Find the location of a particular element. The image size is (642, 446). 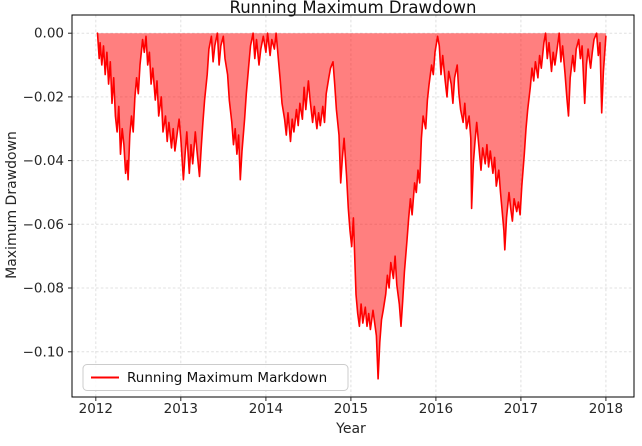

y-tick-label: −0.08 is located at coordinates (43, 289).